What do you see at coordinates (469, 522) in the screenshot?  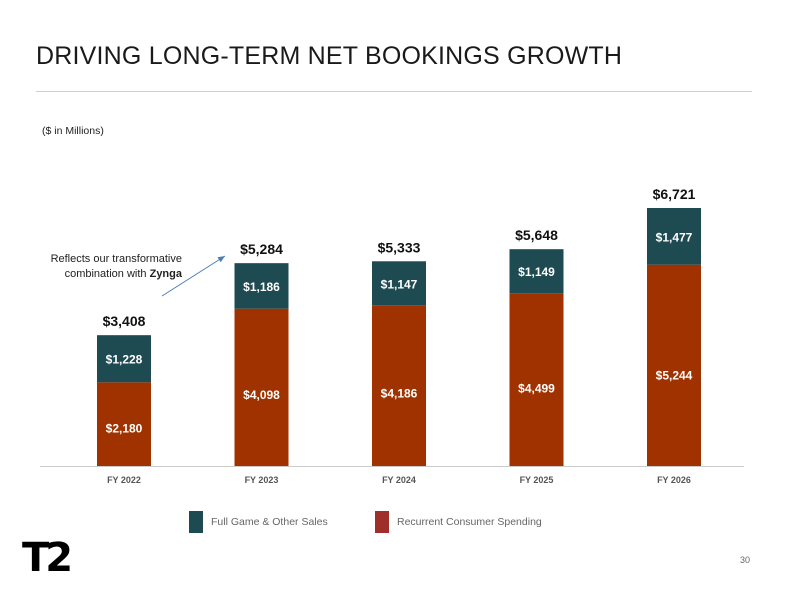 I see `legend-label-recurrent: Recurrent Consumer Spending` at bounding box center [469, 522].